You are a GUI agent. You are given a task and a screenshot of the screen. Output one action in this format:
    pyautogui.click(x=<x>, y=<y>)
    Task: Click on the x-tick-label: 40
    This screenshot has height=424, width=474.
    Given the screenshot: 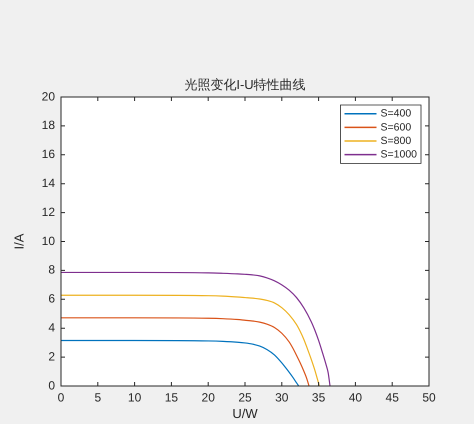 What is the action you would take?
    pyautogui.click(x=355, y=397)
    